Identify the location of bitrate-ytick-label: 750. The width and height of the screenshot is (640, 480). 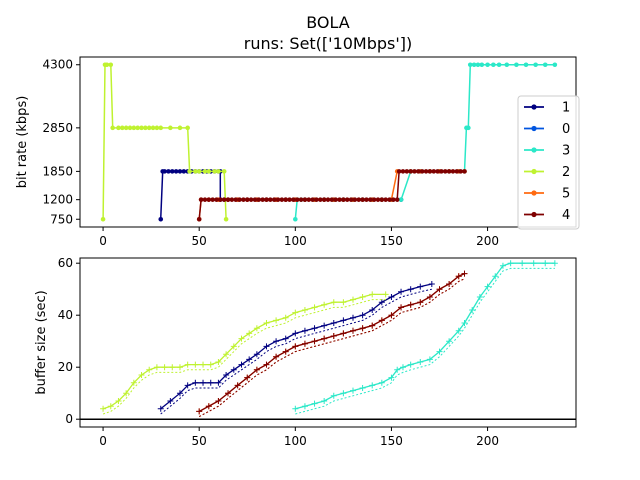
(61, 219).